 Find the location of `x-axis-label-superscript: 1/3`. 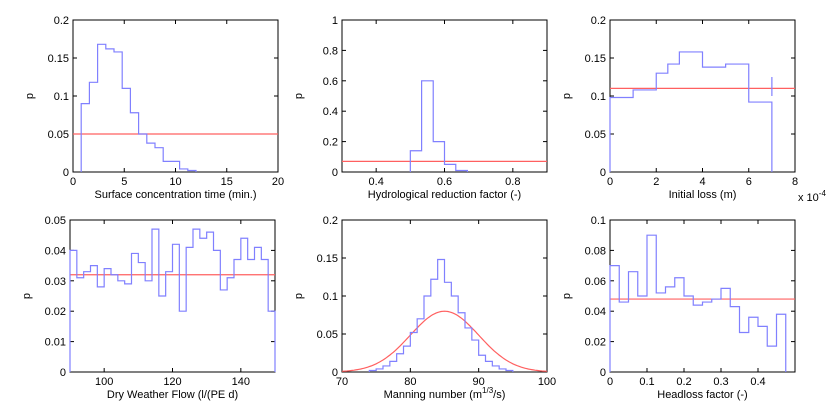

x-axis-label-superscript: 1/3 is located at coordinates (488, 390).